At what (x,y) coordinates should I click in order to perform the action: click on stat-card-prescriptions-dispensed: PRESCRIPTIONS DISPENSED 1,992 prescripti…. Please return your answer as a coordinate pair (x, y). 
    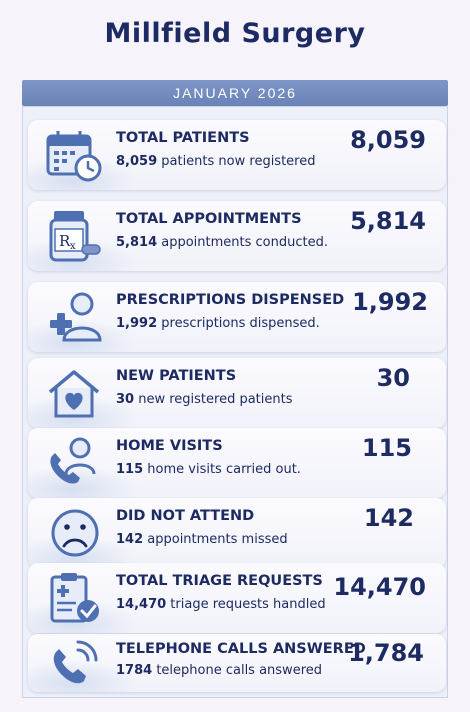
    Looking at the image, I should click on (237, 317).